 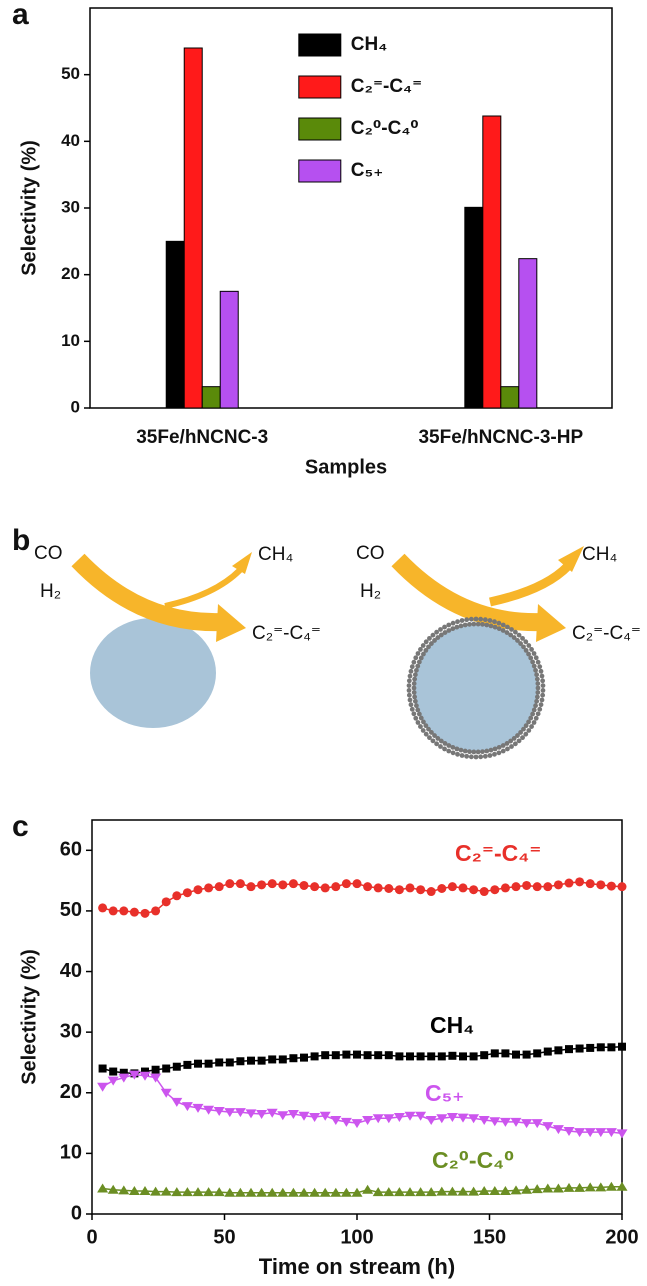 What do you see at coordinates (71, 971) in the screenshot?
I see `y-tick-label: 40` at bounding box center [71, 971].